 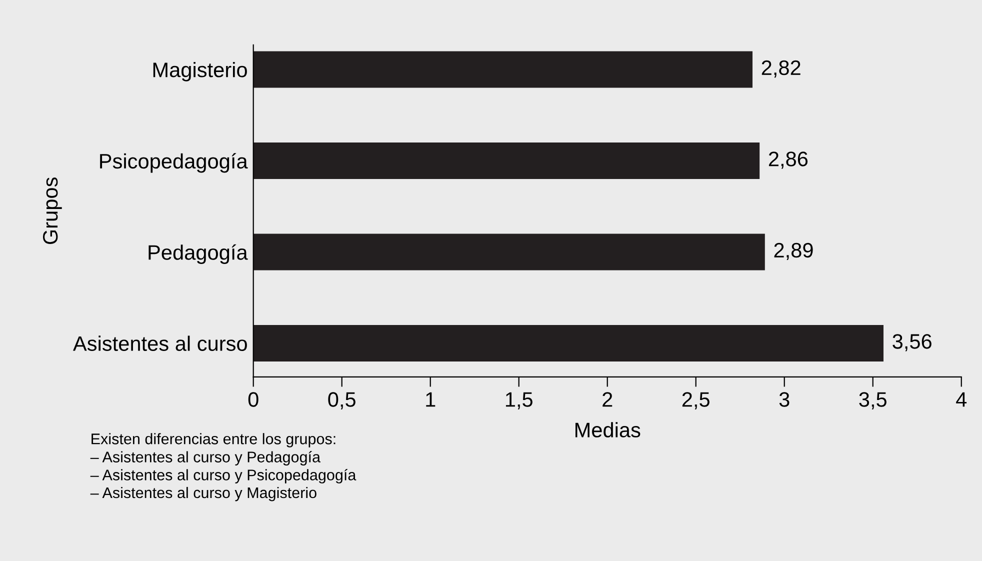 What do you see at coordinates (872, 401) in the screenshot?
I see `x-tick-label: 3,5` at bounding box center [872, 401].